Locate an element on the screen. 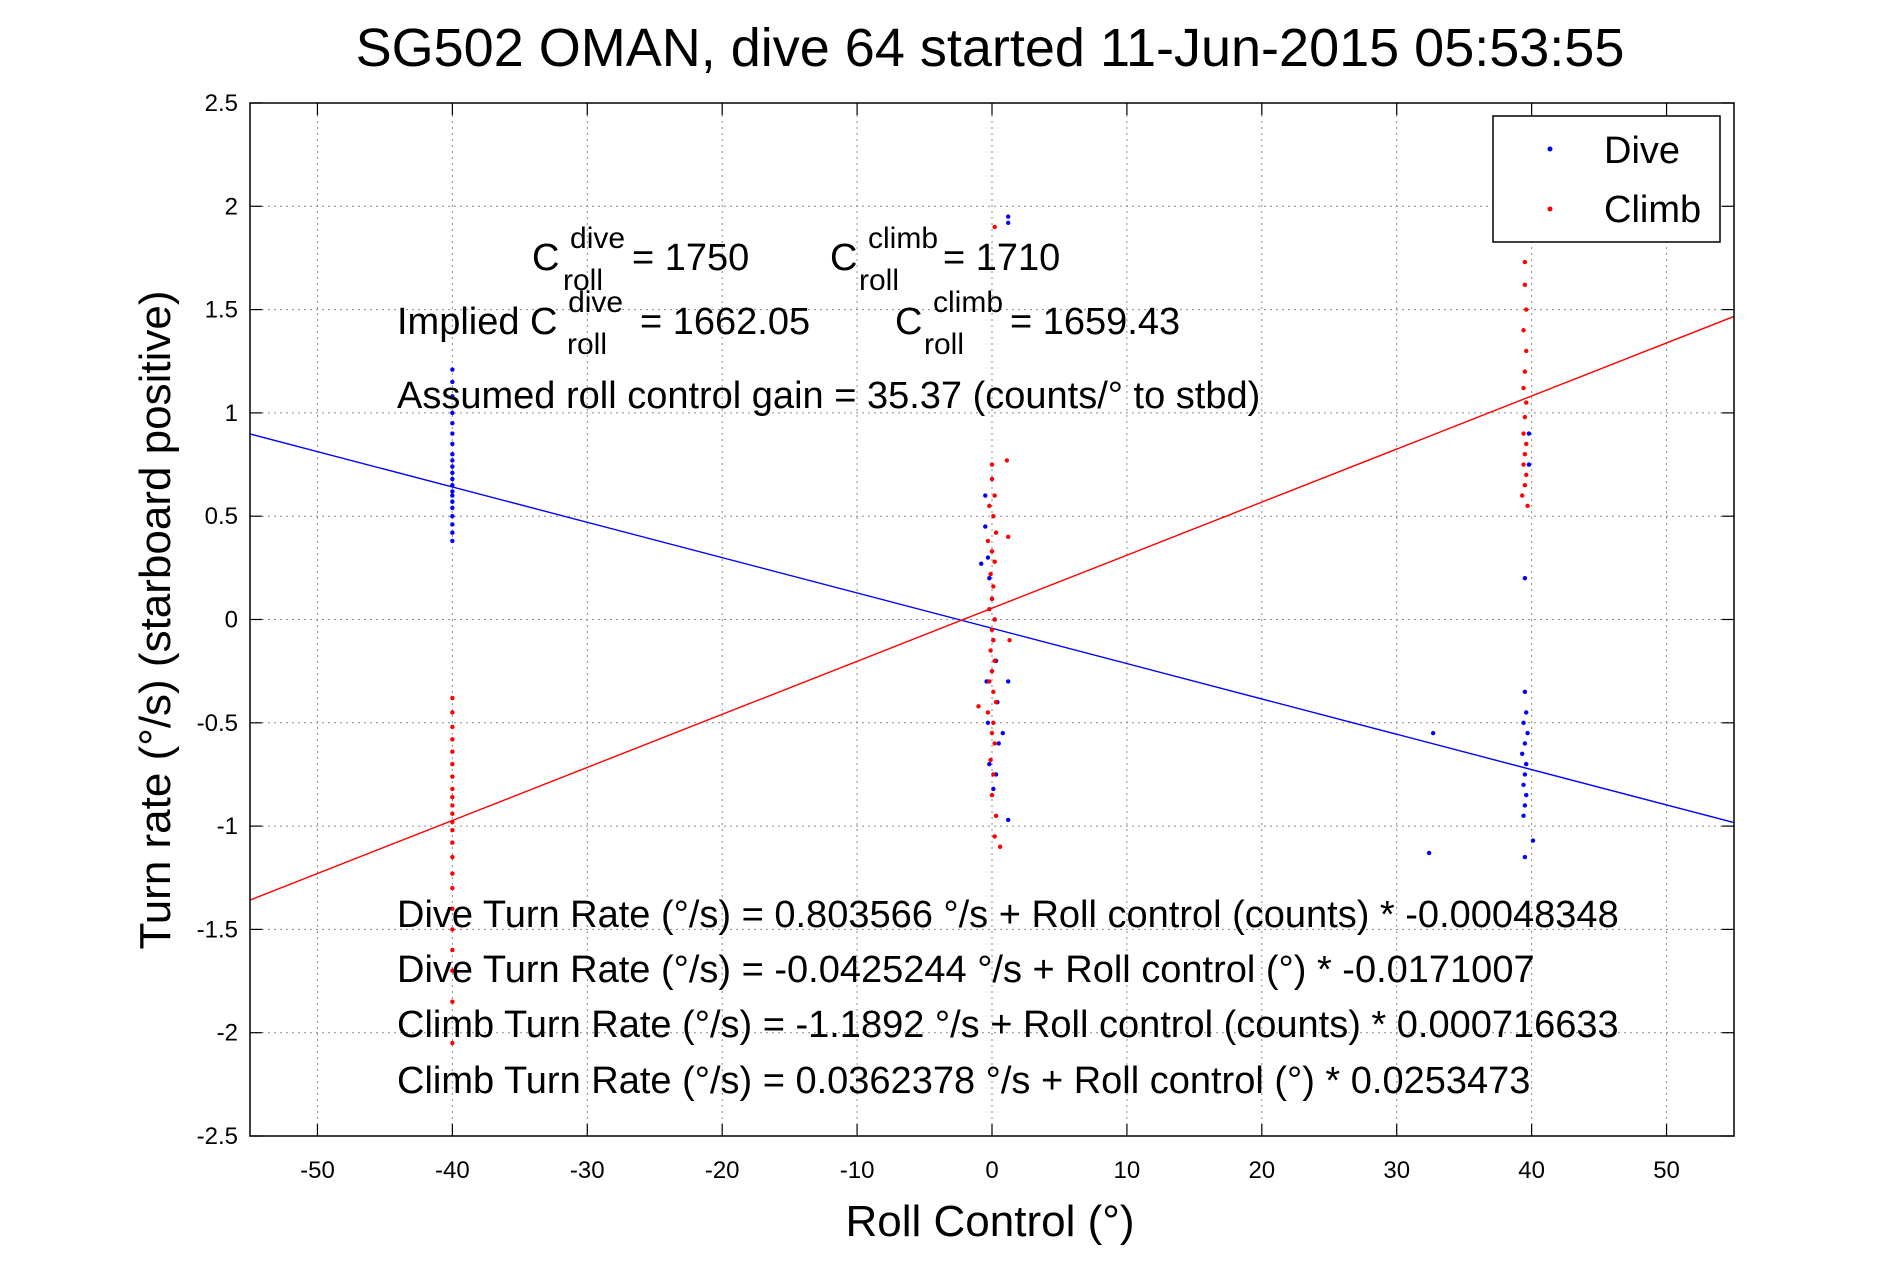 The height and width of the screenshot is (1267, 1891). x-tick-label: -10 is located at coordinates (857, 1170).